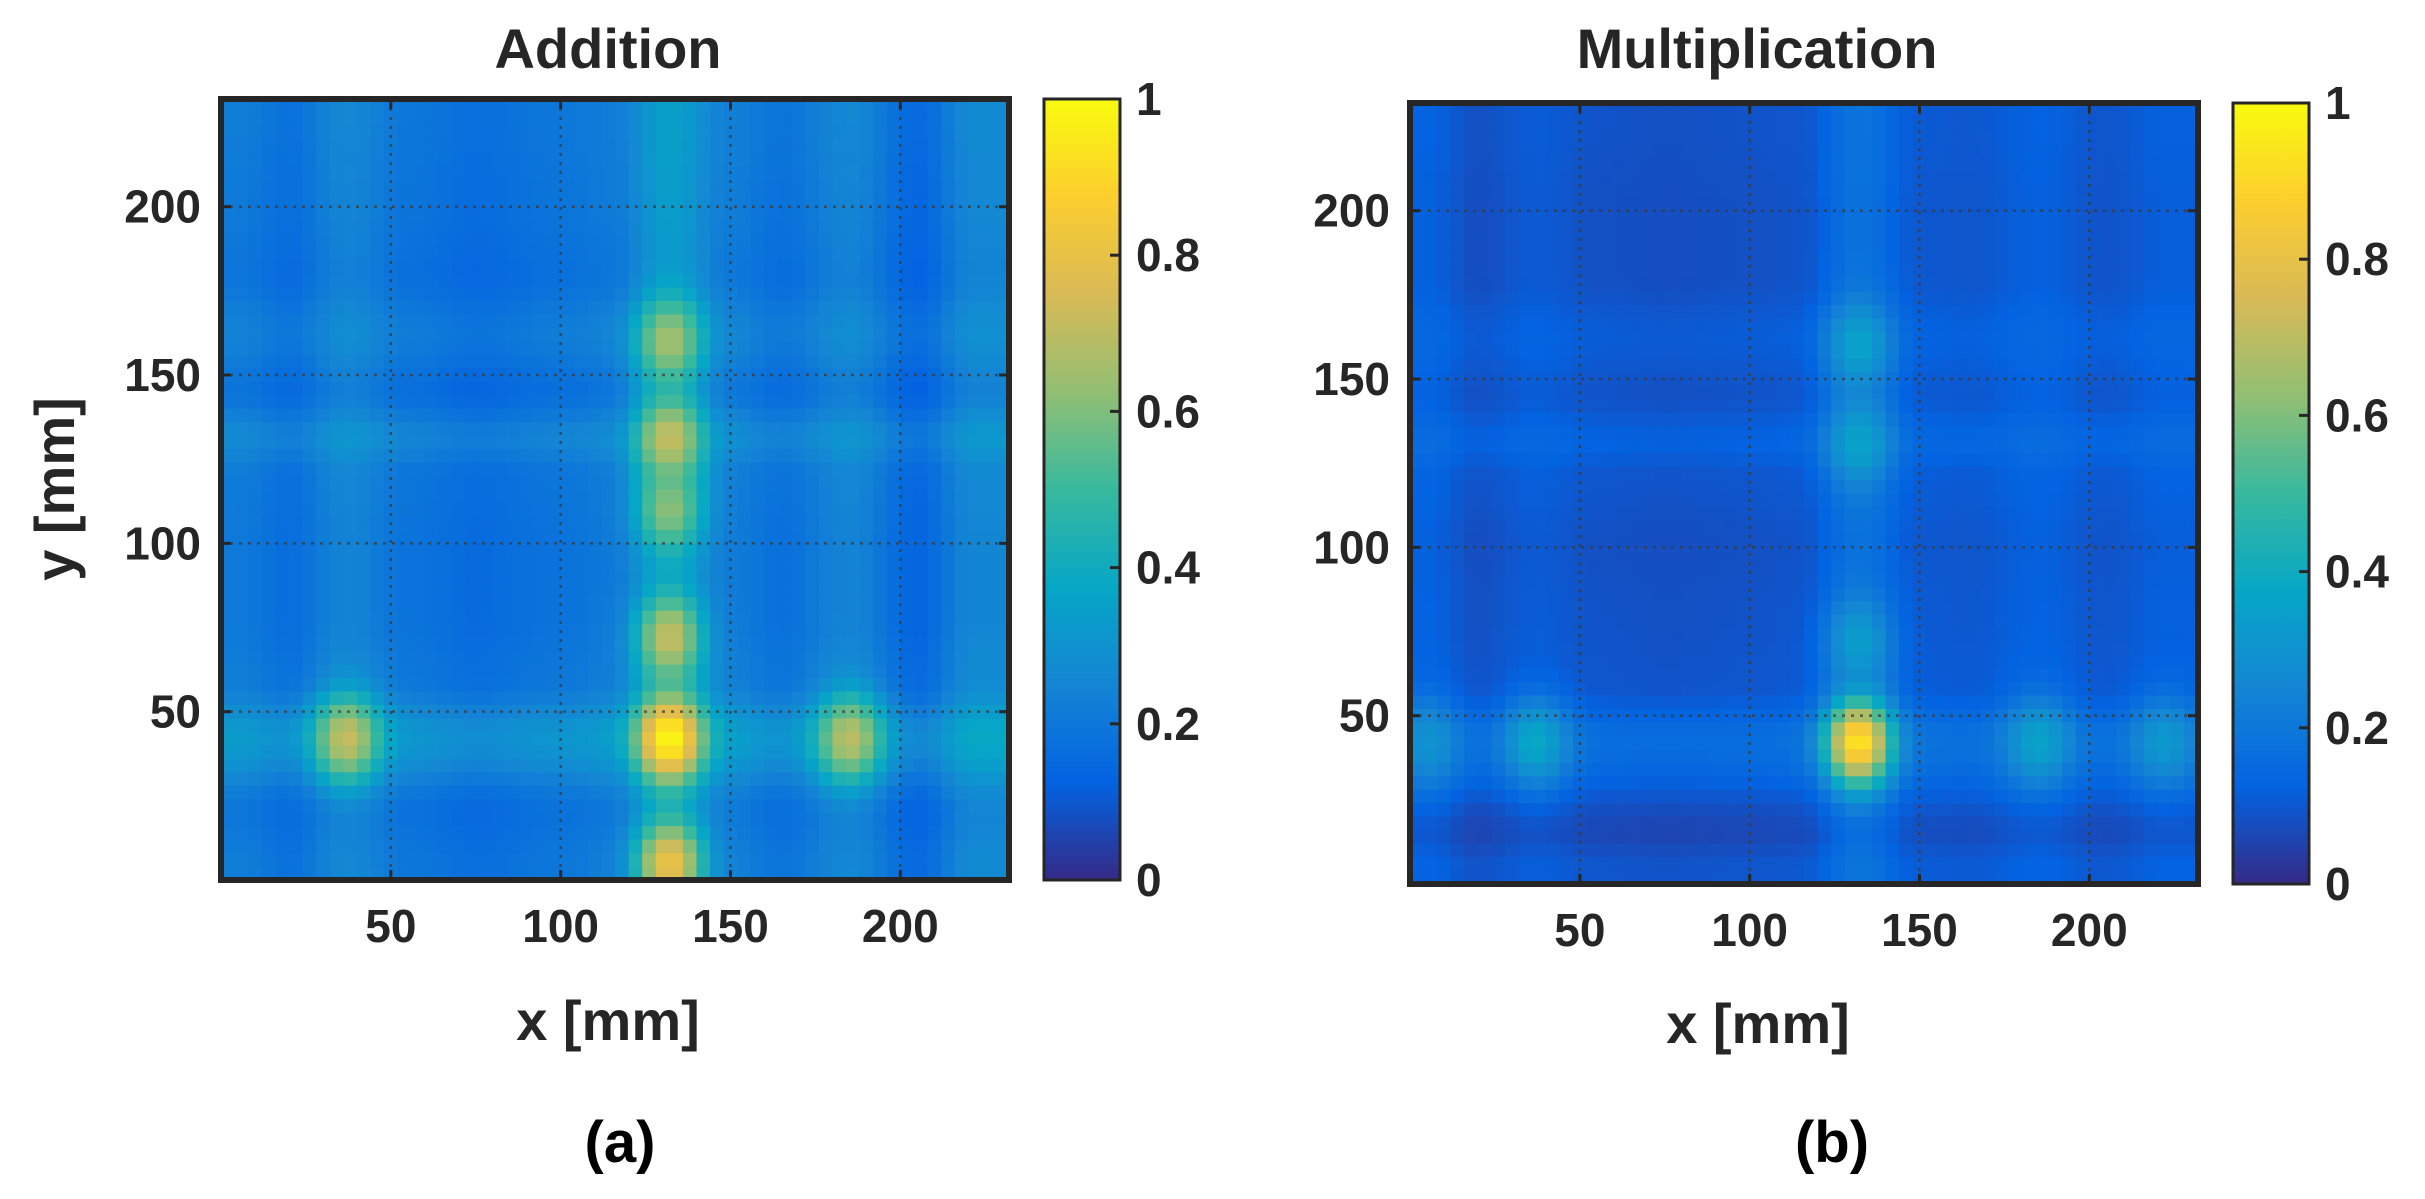 The height and width of the screenshot is (1199, 2425). I want to click on y-tick-label: 150, so click(162, 375).